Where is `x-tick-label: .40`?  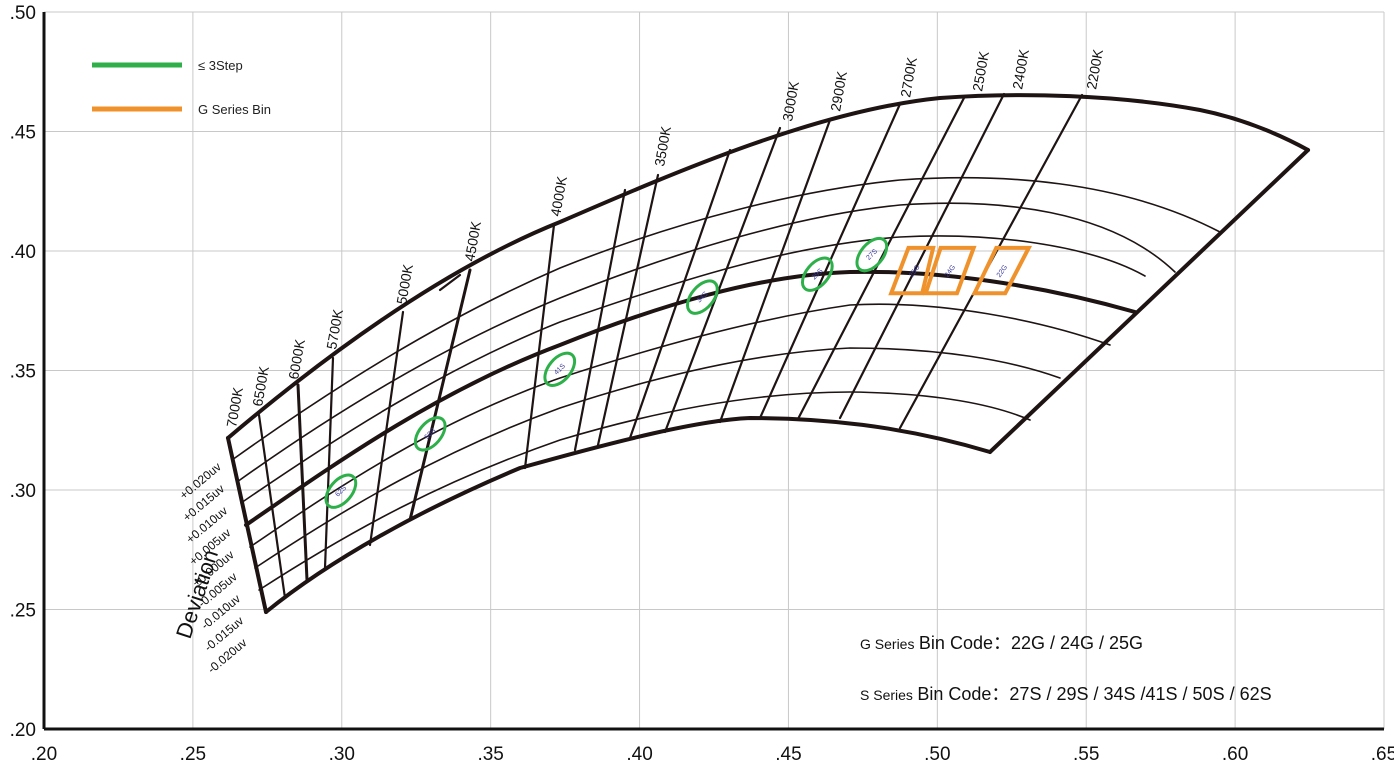 x-tick-label: .40 is located at coordinates (639, 754).